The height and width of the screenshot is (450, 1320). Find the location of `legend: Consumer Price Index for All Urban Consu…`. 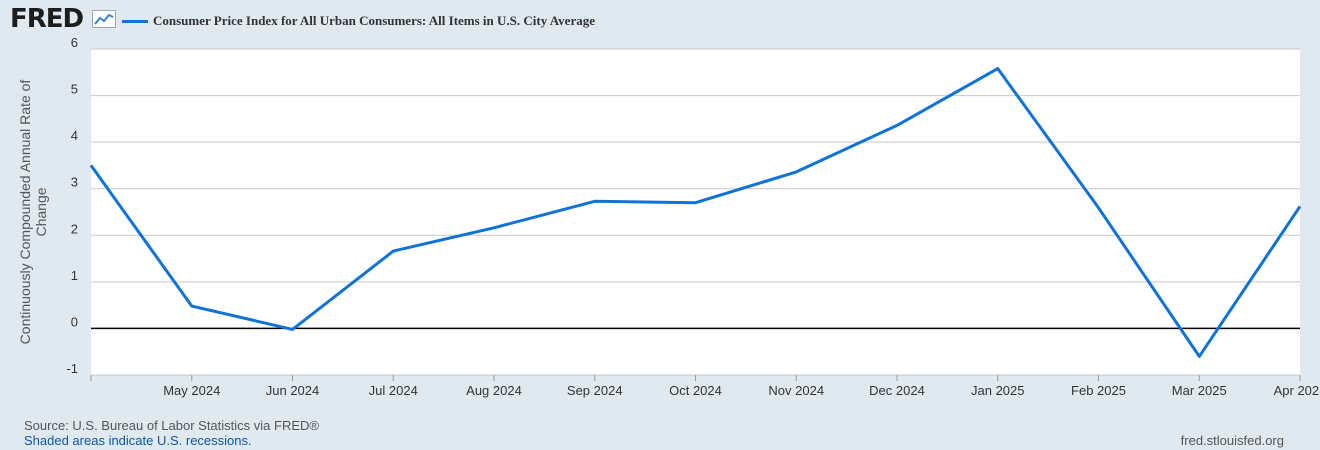

legend: Consumer Price Index for All Urban Consu… is located at coordinates (358, 21).